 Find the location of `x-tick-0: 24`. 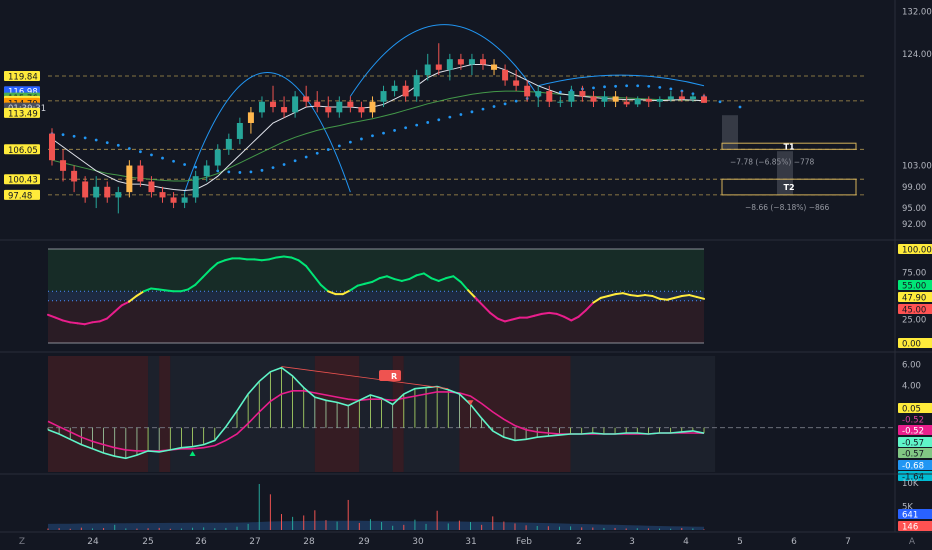

x-tick-0: 24 is located at coordinates (93, 542).